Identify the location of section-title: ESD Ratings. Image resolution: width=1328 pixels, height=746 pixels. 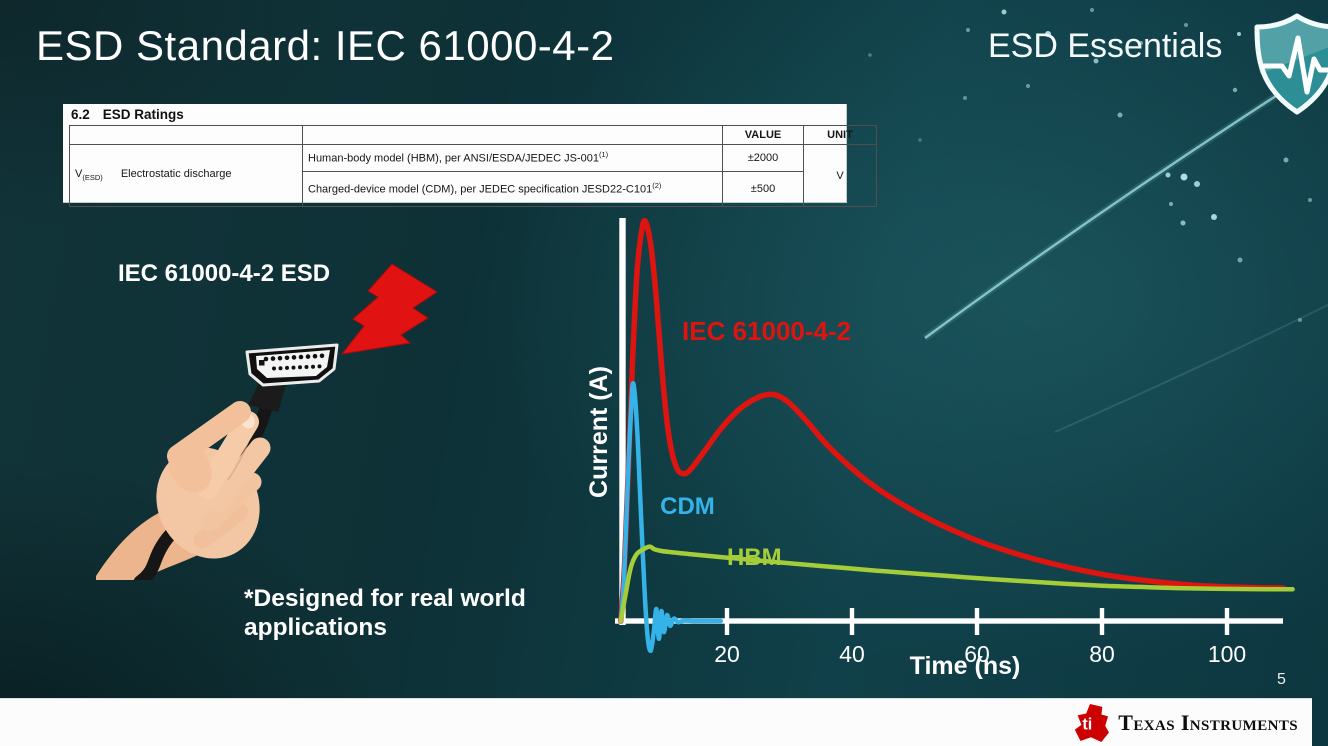
(143, 114).